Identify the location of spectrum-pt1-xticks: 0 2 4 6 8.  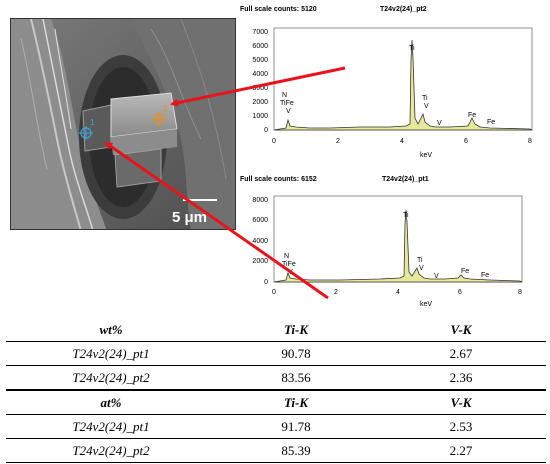
(397, 292).